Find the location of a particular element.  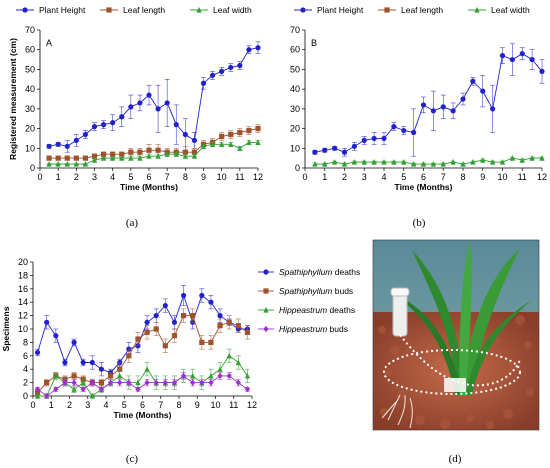

legend-marker is located at coordinates (477, 9).